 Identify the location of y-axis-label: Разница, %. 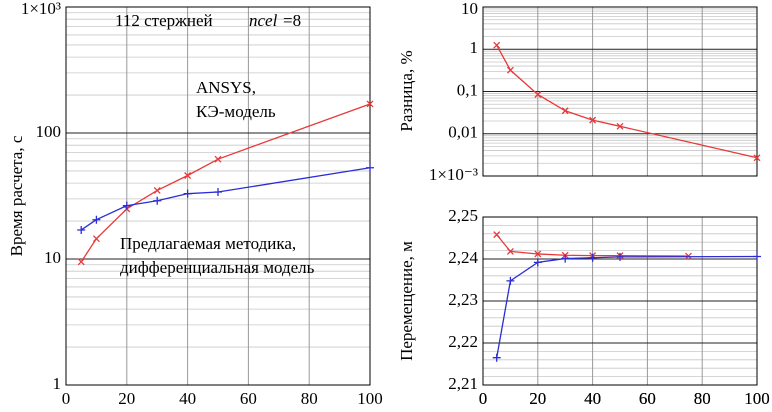
(406, 90).